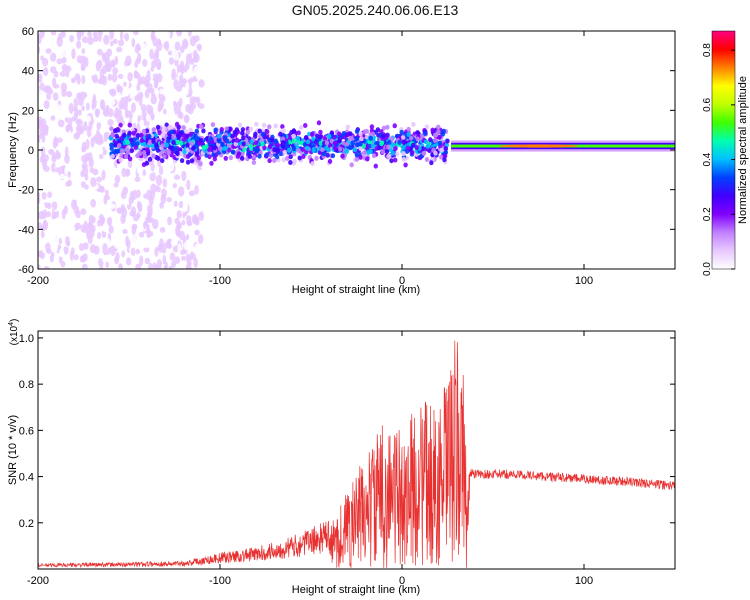 The image size is (750, 600). Describe the element at coordinates (26, 339) in the screenshot. I see `y-tick-label: 1.0` at that location.